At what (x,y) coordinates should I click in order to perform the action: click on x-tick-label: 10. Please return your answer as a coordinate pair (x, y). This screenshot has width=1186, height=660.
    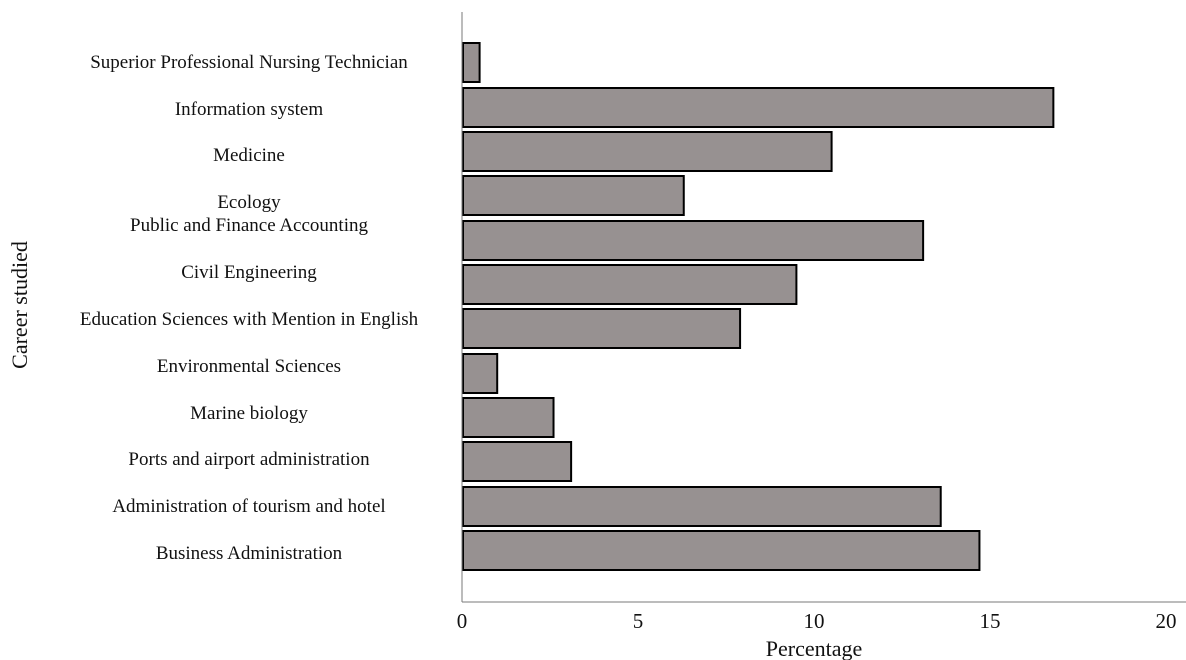
    Looking at the image, I should click on (814, 621).